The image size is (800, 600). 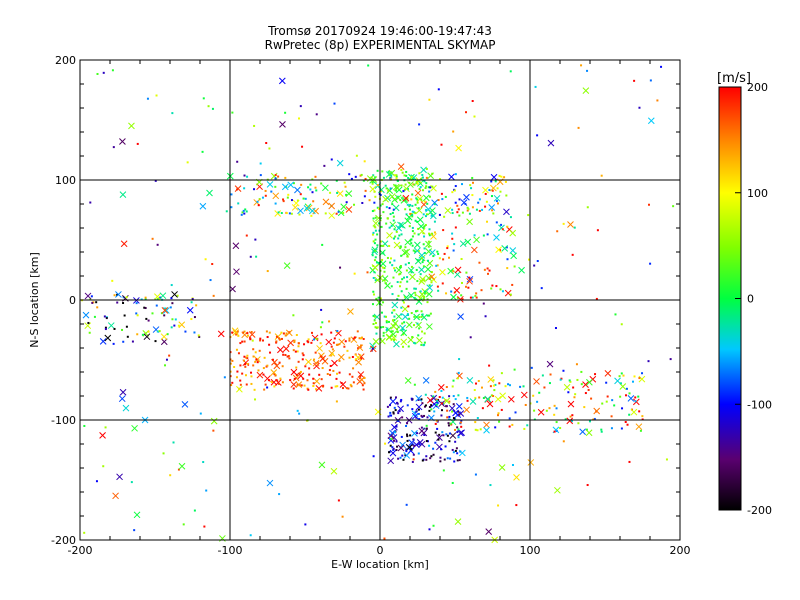 What do you see at coordinates (380, 550) in the screenshot?
I see `x-tick-label: 0` at bounding box center [380, 550].